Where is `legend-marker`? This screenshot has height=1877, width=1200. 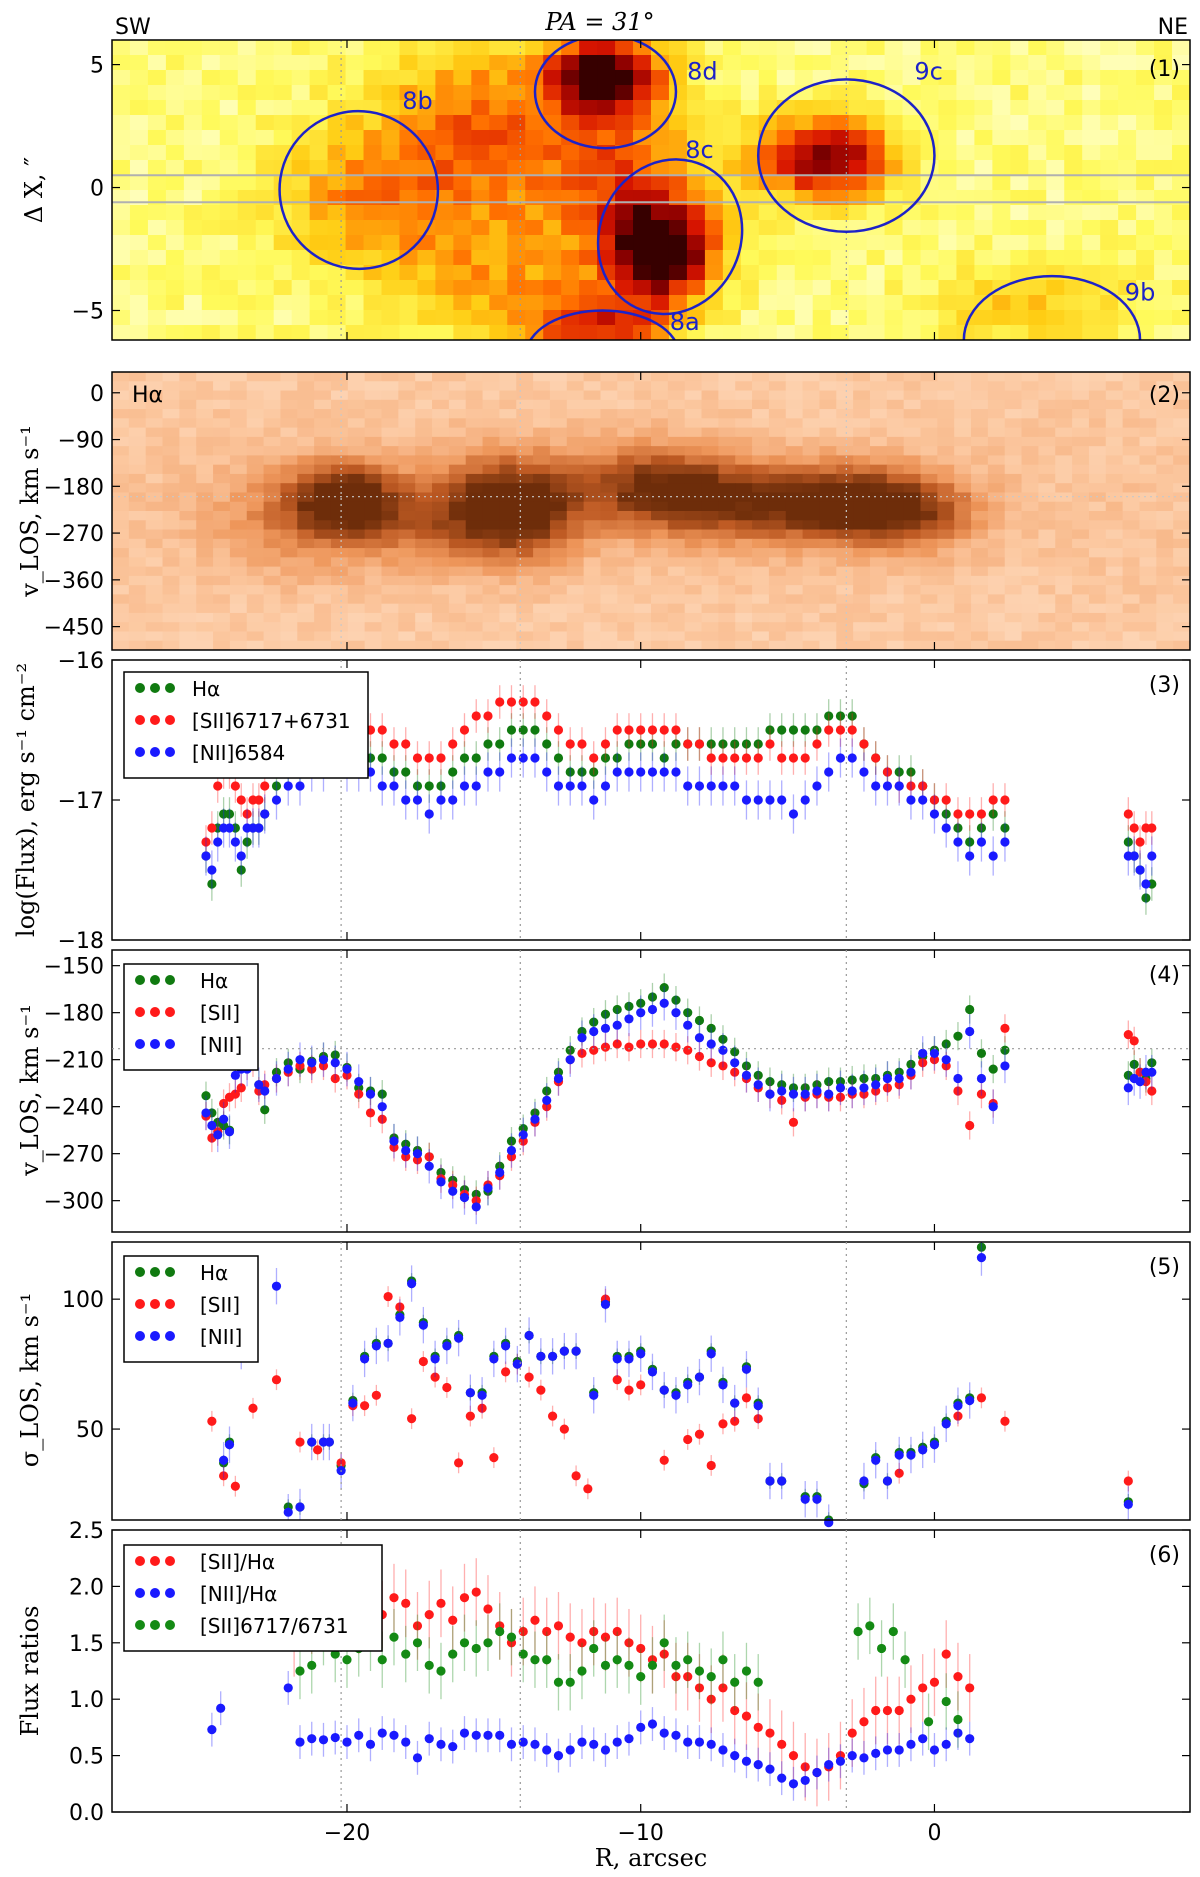
legend-marker is located at coordinates (155, 752).